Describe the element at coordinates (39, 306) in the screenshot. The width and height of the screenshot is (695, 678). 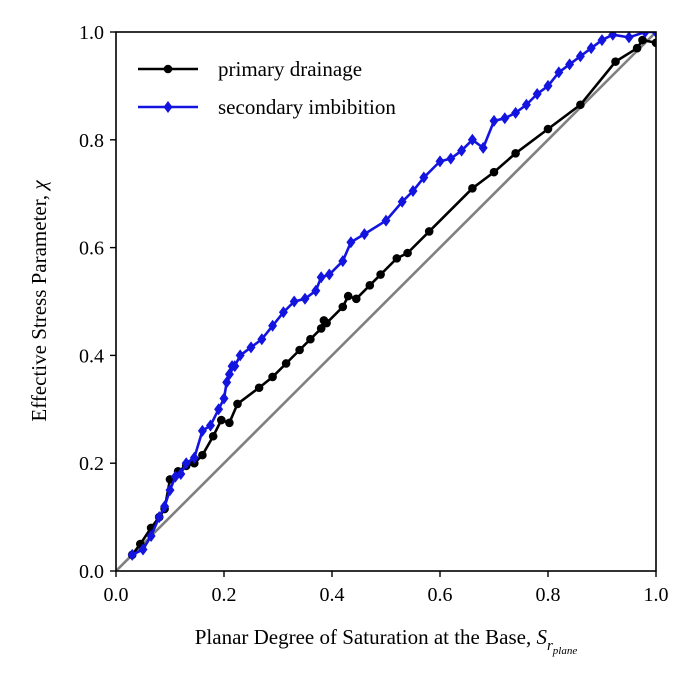
I see `y-axis-label-text: Effective Stress Parameter,` at that location.